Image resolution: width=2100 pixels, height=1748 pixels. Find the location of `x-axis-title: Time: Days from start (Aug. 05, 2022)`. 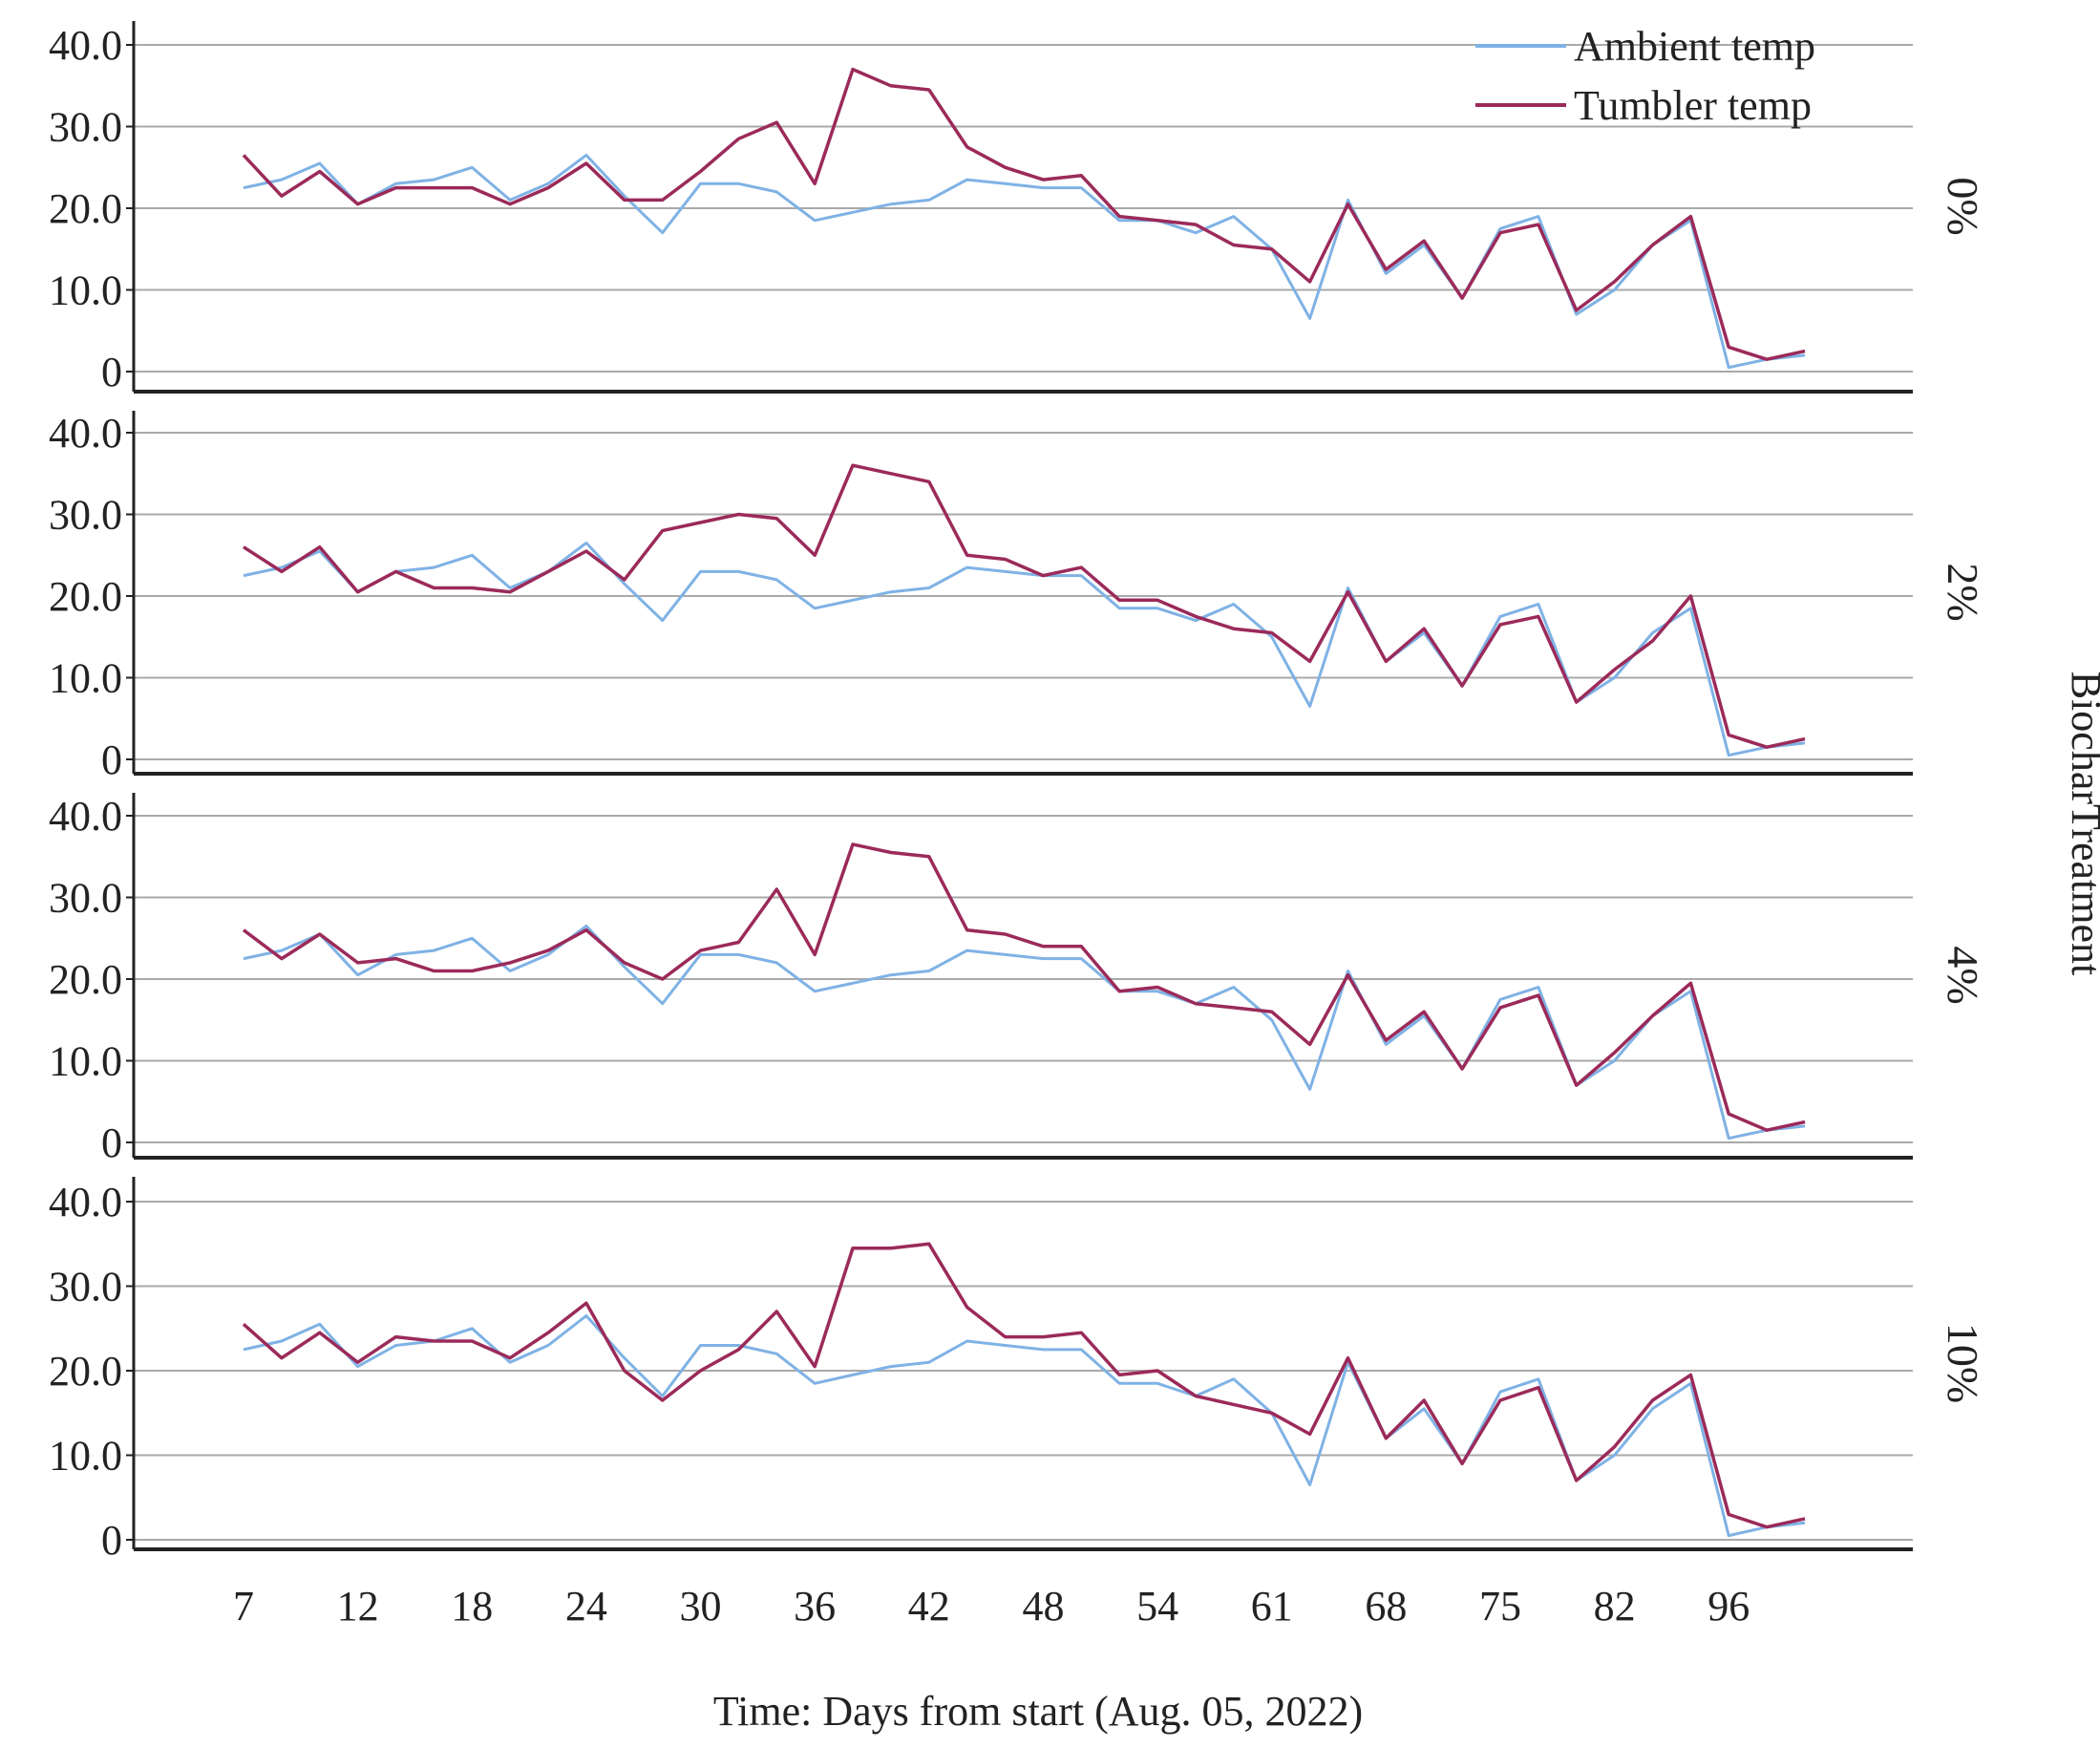

x-axis-title: Time: Days from start (Aug. 05, 2022) is located at coordinates (1038, 1711).